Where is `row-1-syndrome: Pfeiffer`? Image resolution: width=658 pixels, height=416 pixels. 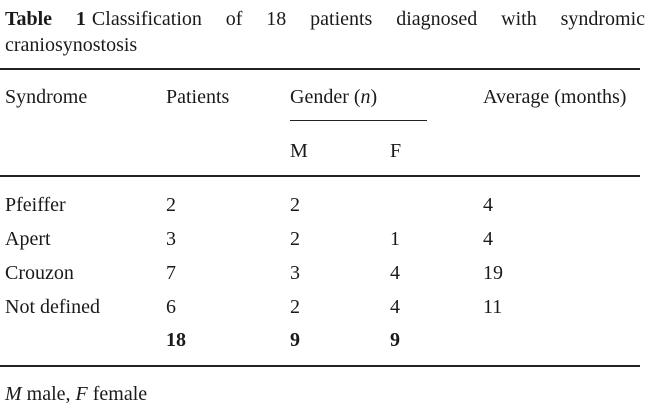
row-1-syndrome: Pfeiffer is located at coordinates (35, 205).